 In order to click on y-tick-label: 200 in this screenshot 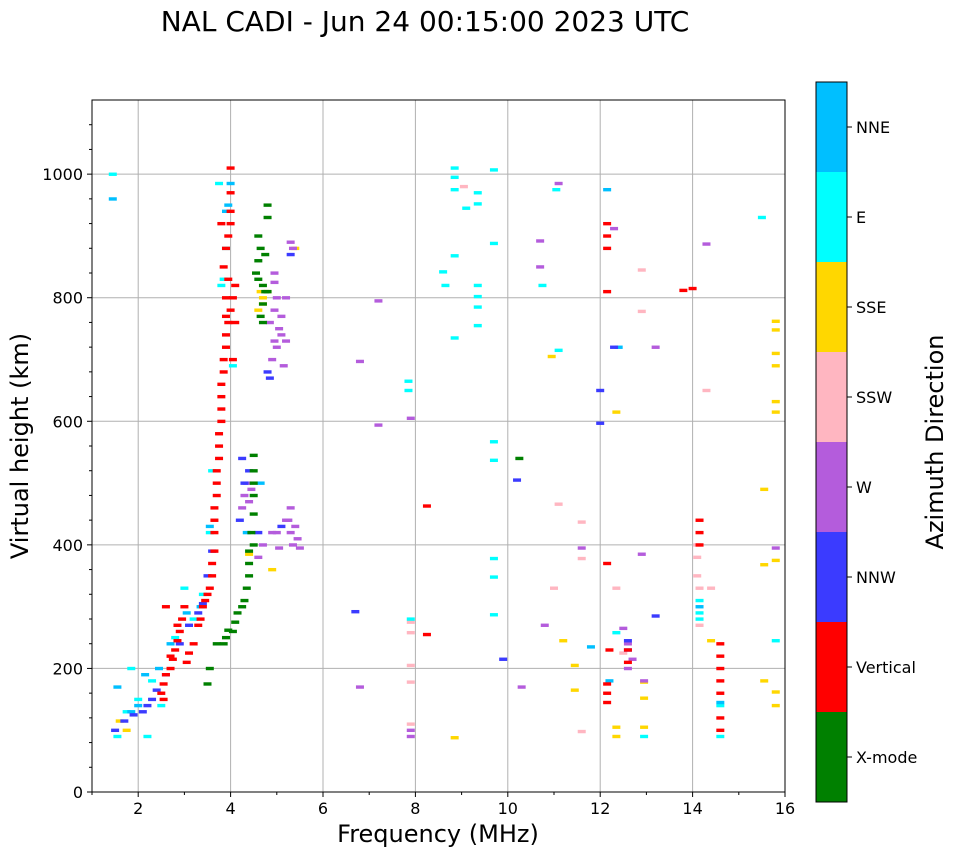, I will do `click(67, 668)`.